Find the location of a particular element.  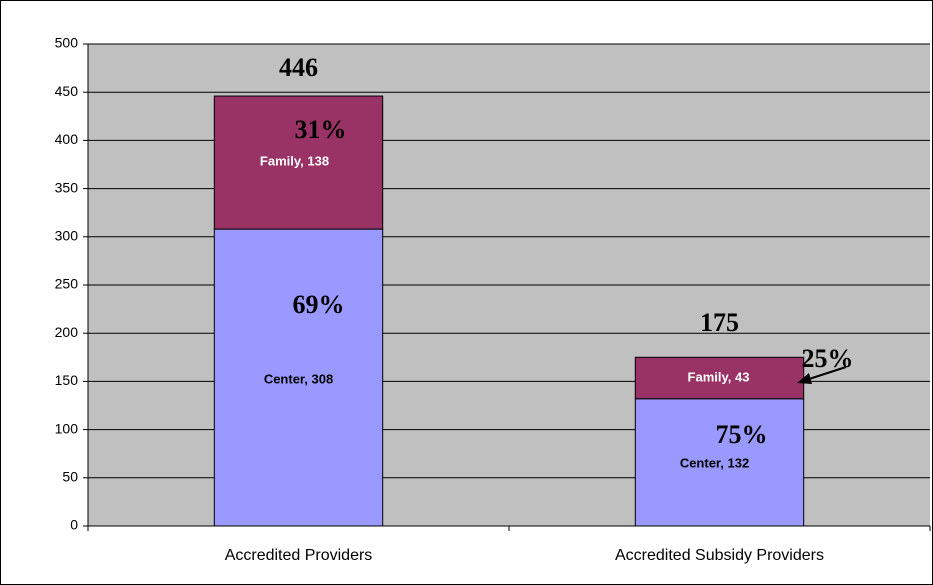

x-tick-label: Accredited Providers is located at coordinates (299, 555).